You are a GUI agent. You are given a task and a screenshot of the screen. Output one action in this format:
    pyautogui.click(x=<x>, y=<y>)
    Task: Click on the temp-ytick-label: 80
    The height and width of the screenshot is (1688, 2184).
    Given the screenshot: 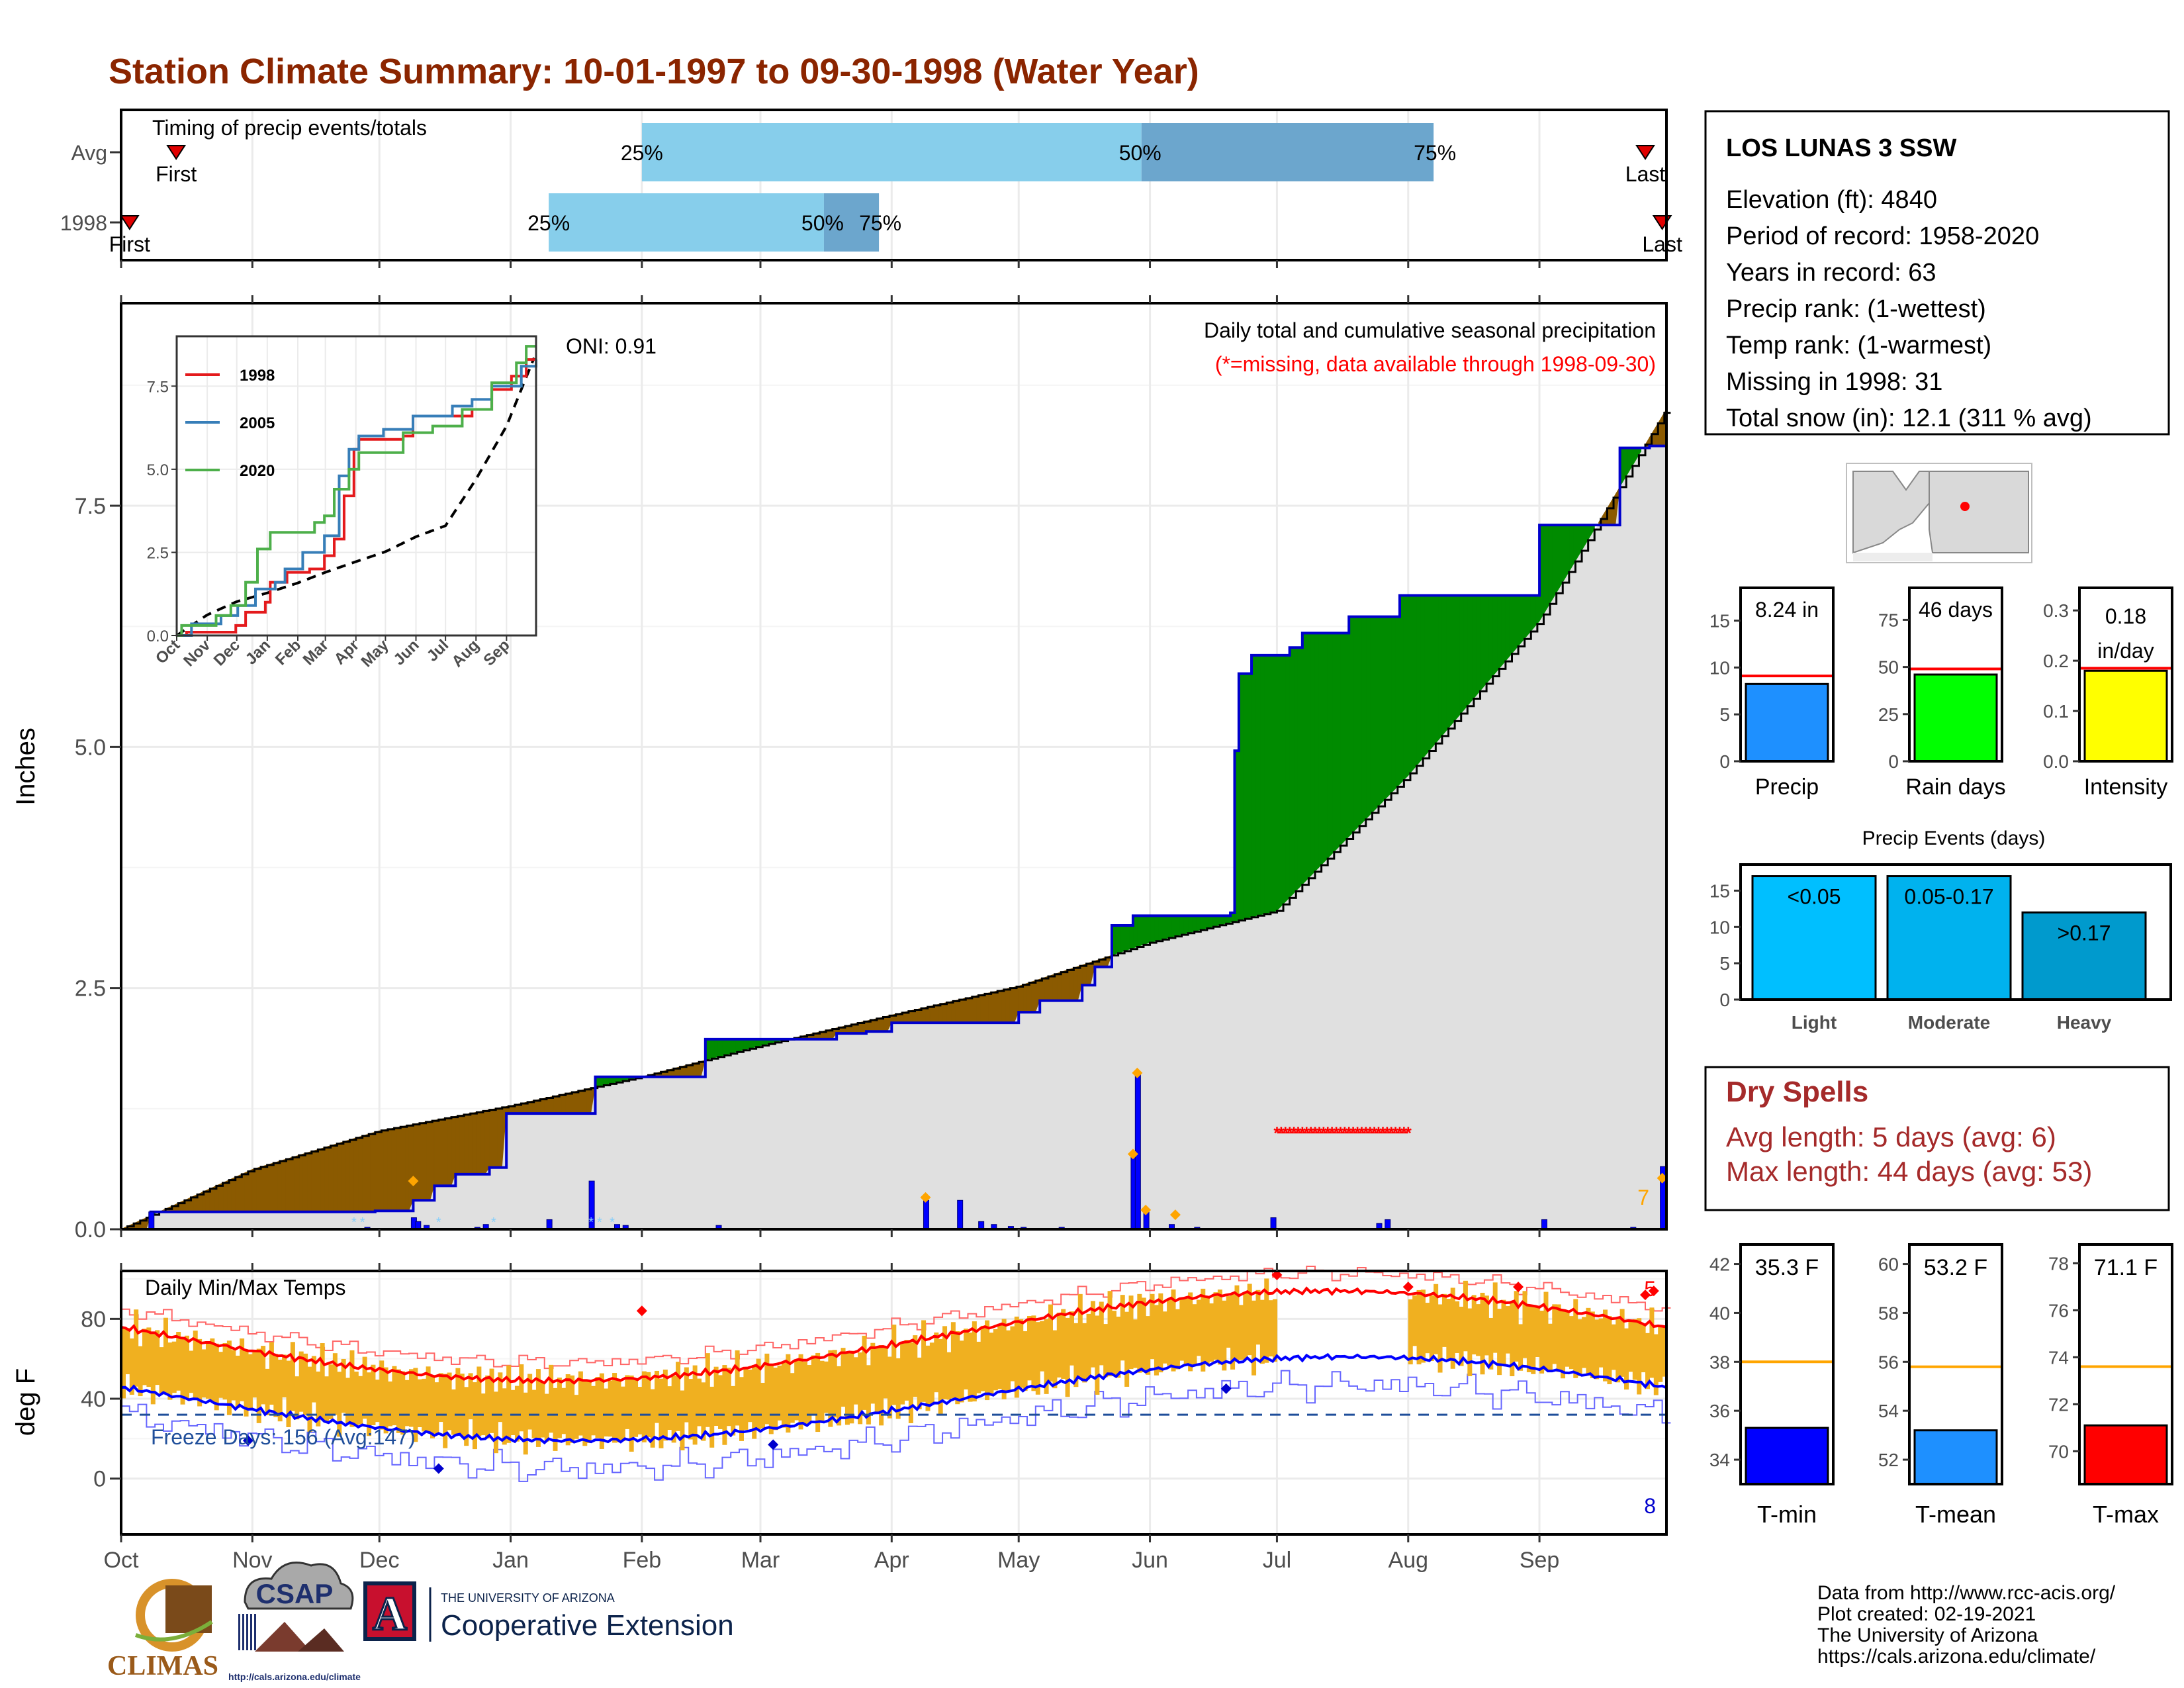 What is the action you would take?
    pyautogui.click(x=93, y=1319)
    